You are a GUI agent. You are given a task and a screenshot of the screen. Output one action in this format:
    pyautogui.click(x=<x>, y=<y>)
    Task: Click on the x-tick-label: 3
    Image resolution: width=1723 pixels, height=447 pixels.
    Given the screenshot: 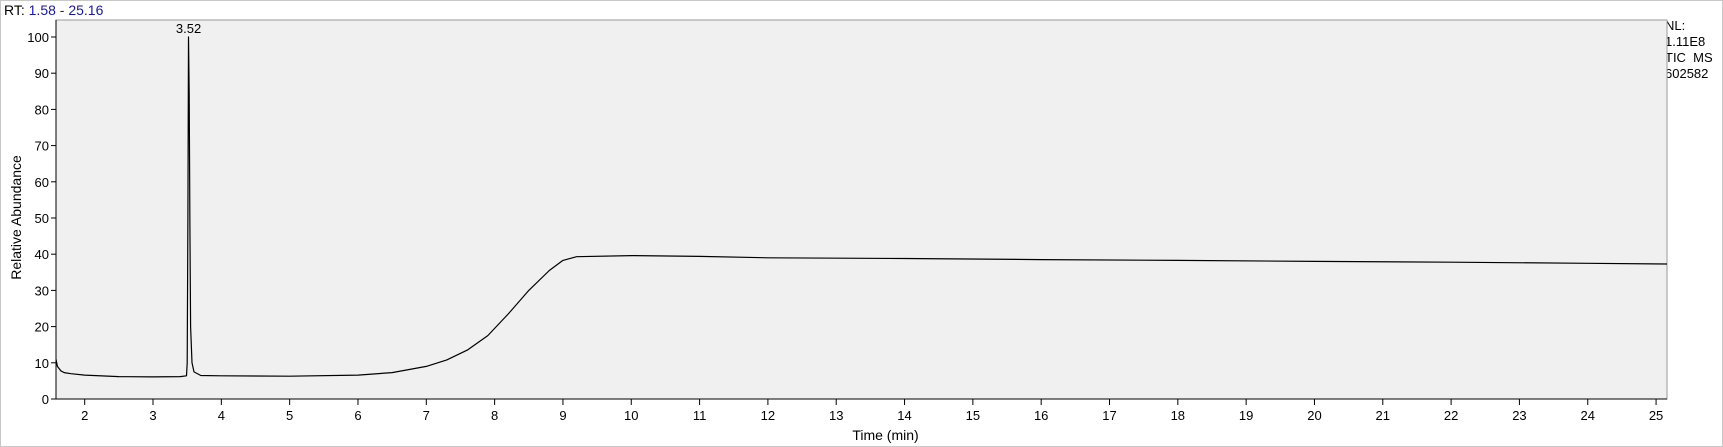 What is the action you would take?
    pyautogui.click(x=152, y=415)
    